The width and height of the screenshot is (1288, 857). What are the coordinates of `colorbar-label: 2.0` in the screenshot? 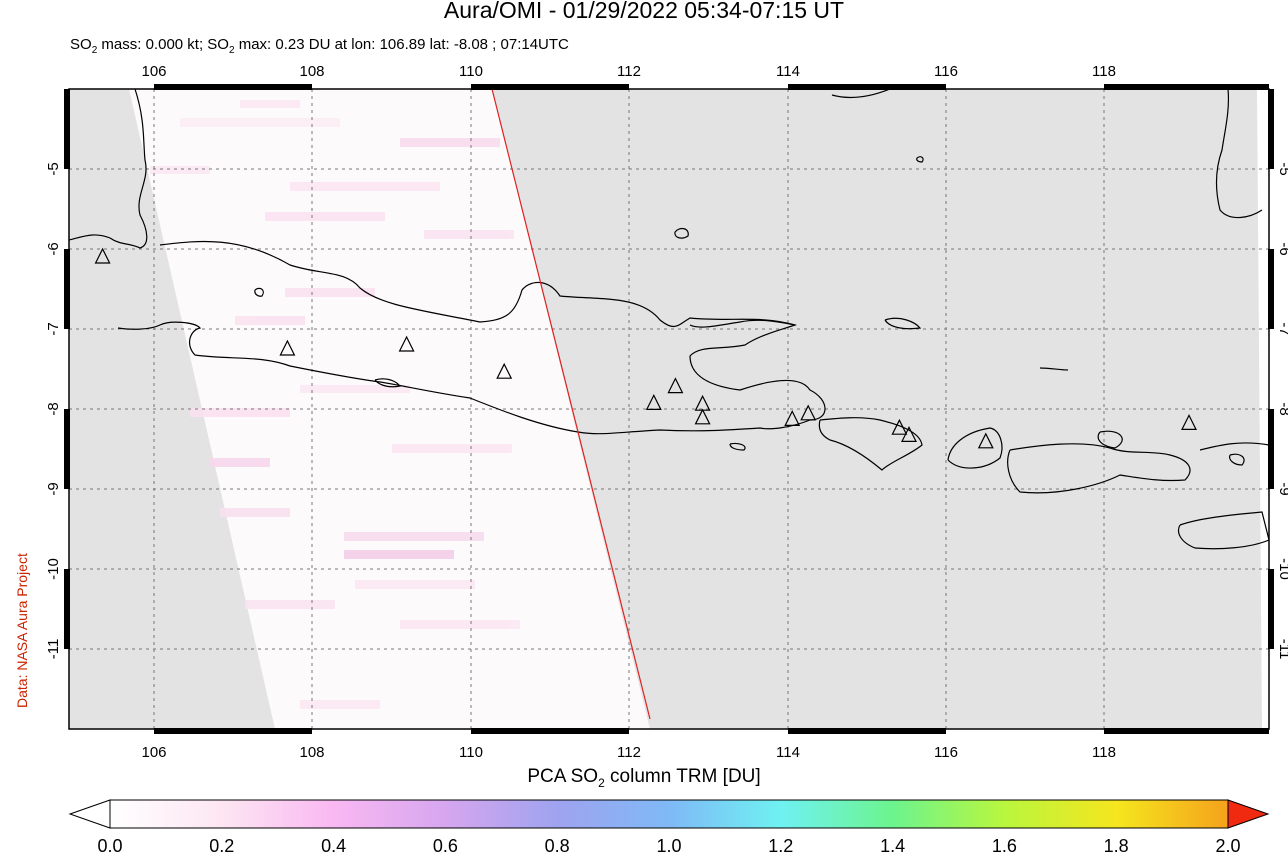 It's located at (1228, 846).